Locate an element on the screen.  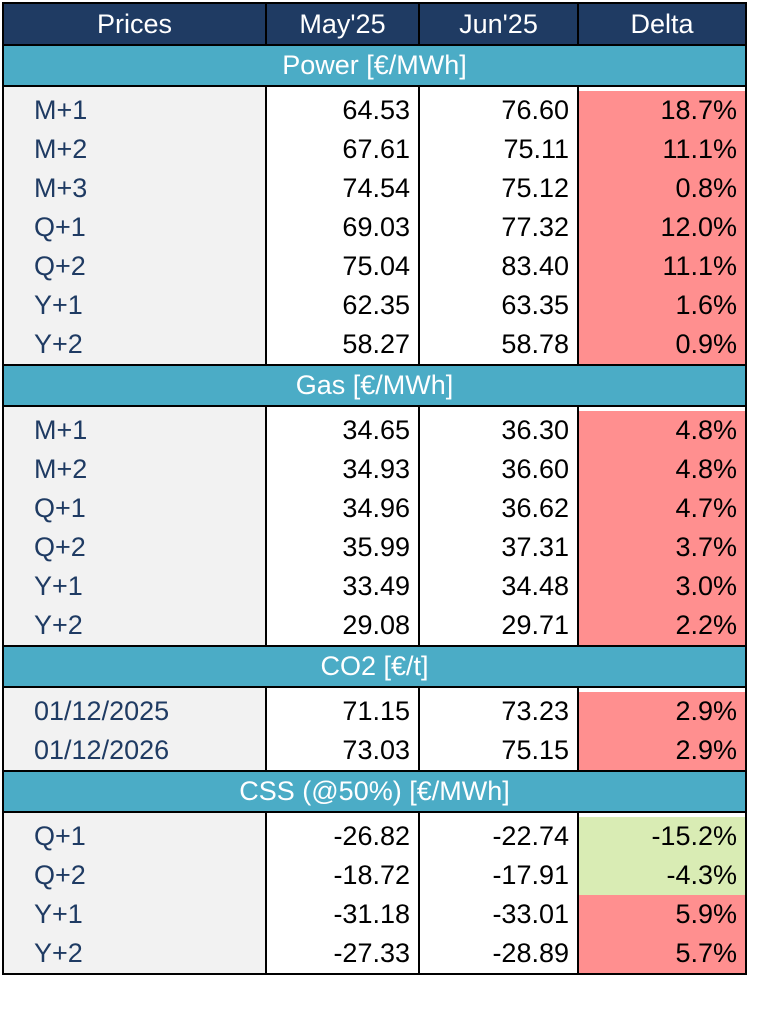
row-label: M+2 is located at coordinates (134, 469).